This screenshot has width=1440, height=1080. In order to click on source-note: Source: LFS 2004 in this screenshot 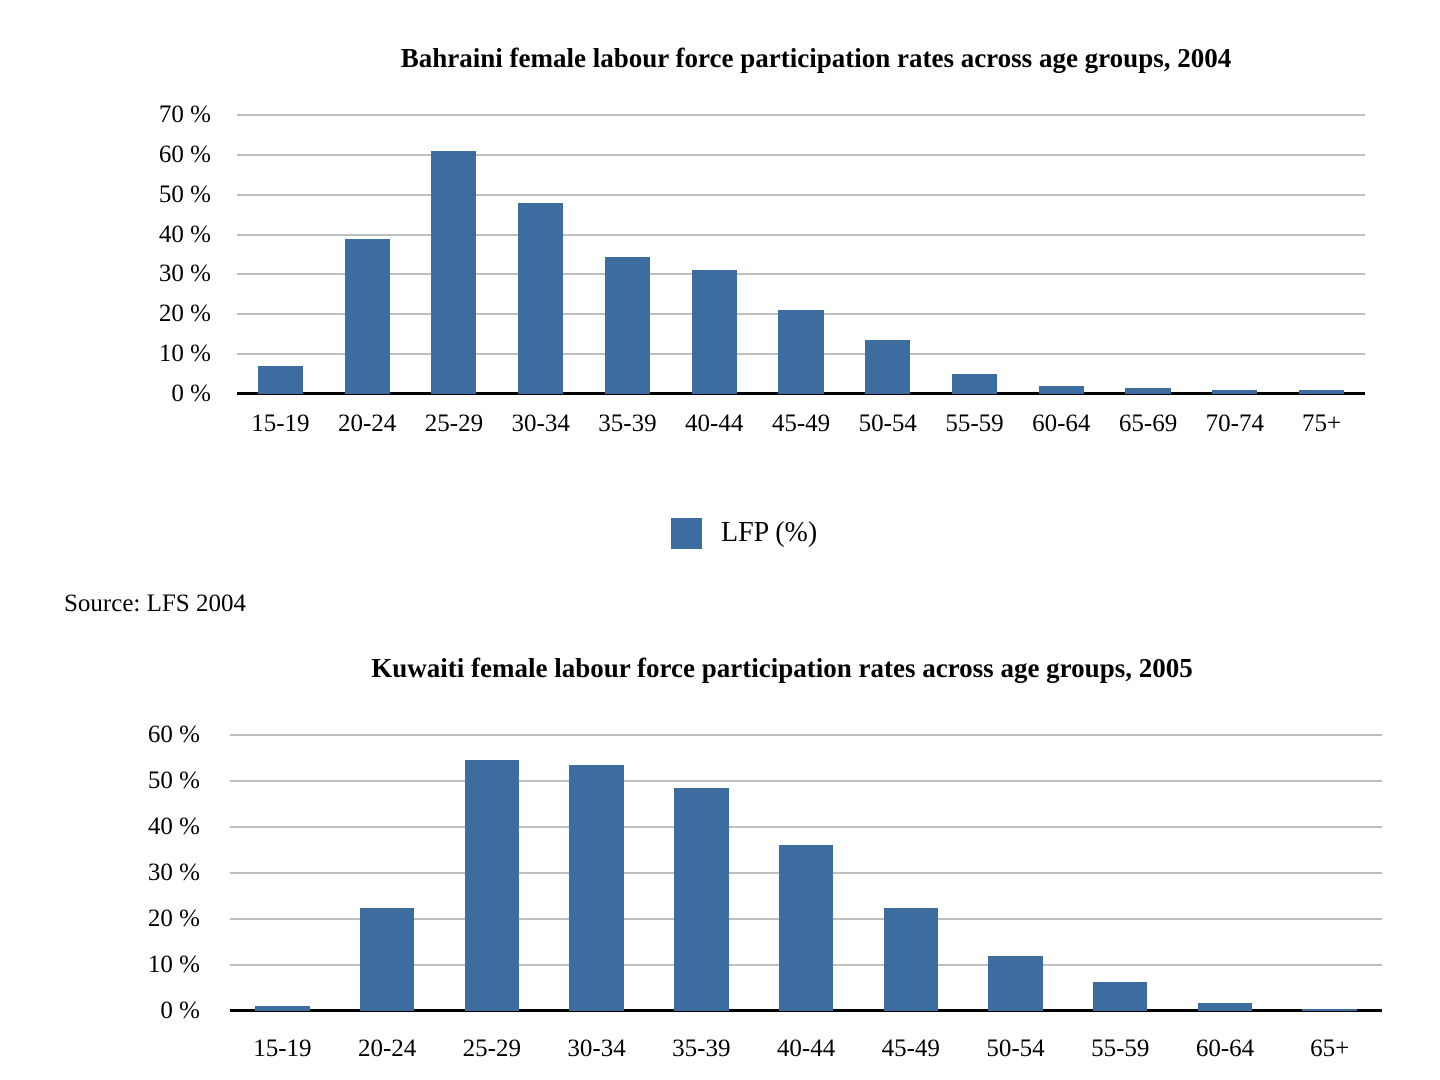, I will do `click(155, 603)`.